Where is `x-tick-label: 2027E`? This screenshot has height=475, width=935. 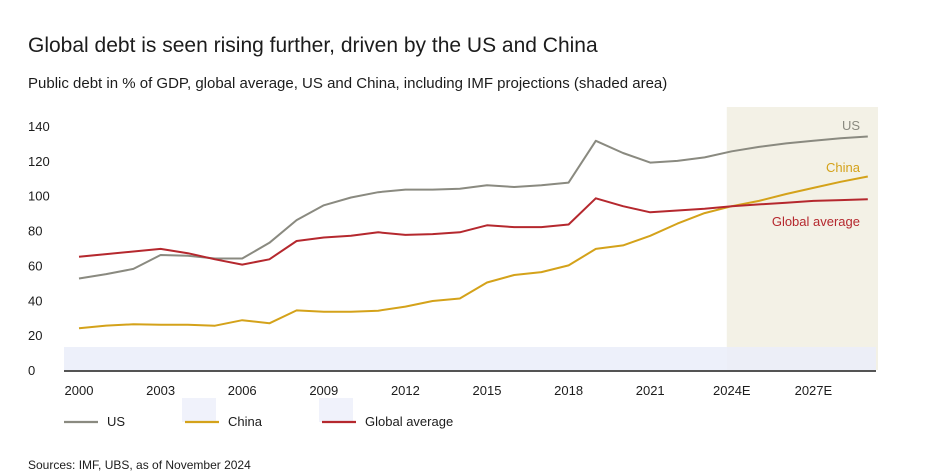 x-tick-label: 2027E is located at coordinates (814, 390).